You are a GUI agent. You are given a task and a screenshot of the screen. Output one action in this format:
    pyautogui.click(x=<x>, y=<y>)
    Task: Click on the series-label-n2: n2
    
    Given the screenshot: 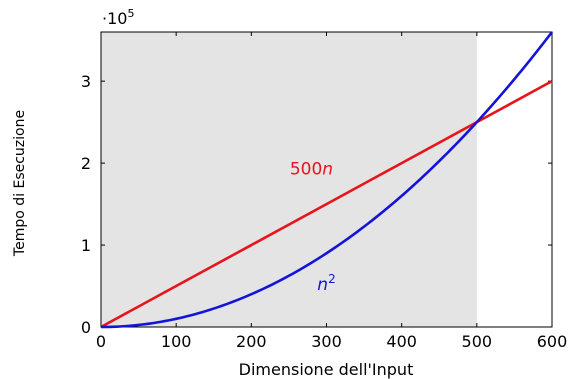 What is the action you would take?
    pyautogui.click(x=326, y=283)
    